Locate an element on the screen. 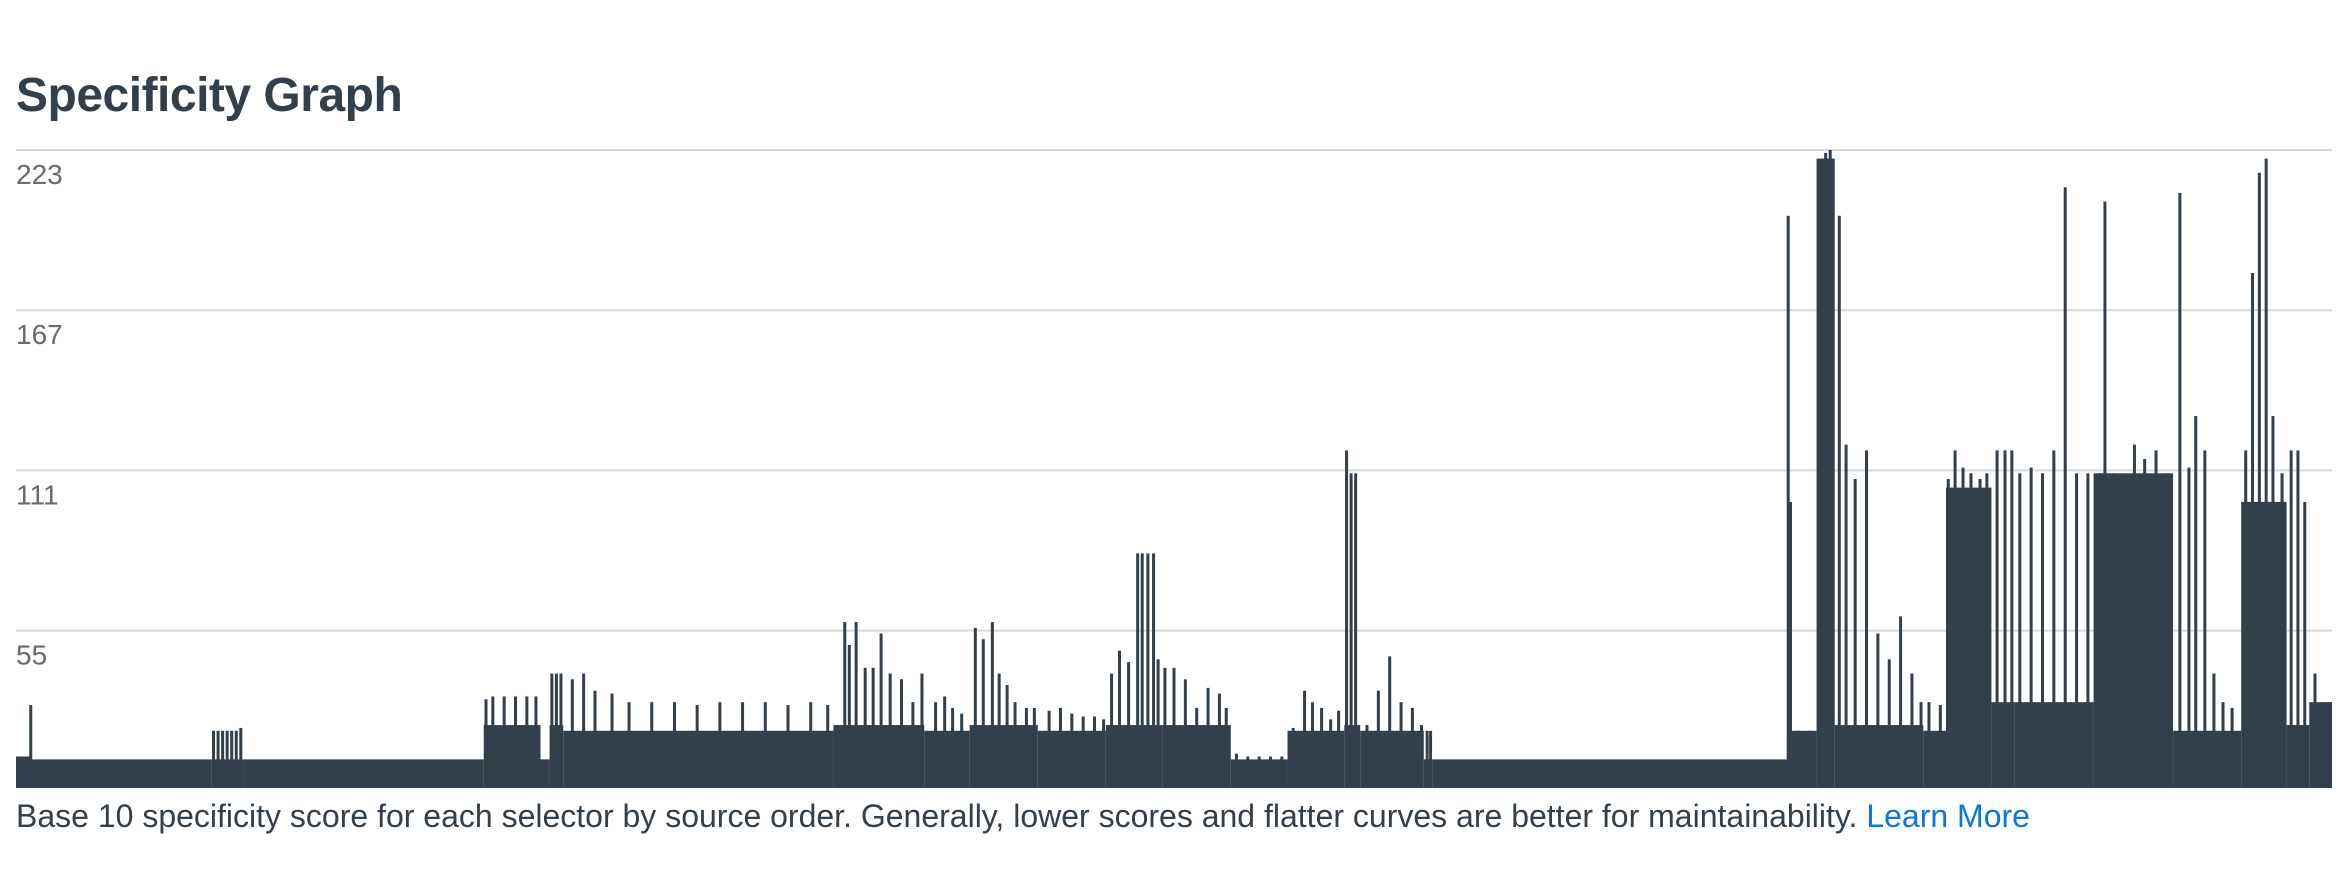 Image resolution: width=2352 pixels, height=872 pixels. learn-more-link: Learn More is located at coordinates (1948, 816).